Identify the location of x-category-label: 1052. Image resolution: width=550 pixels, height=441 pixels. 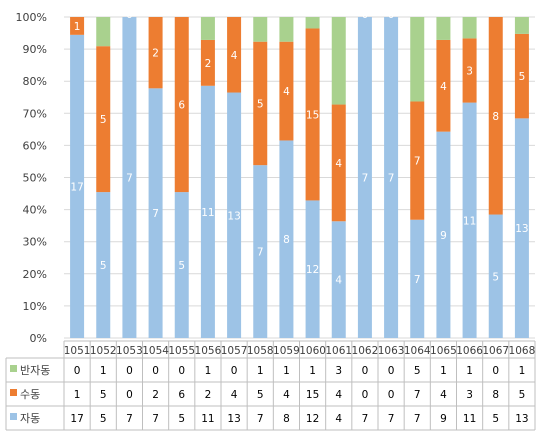
(103, 351).